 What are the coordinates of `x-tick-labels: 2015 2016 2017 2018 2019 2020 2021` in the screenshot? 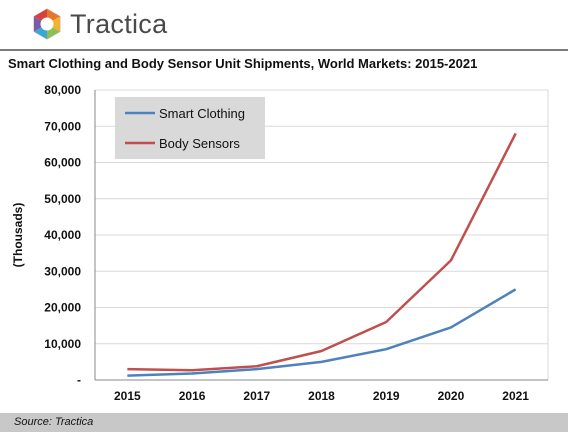 It's located at (321, 396).